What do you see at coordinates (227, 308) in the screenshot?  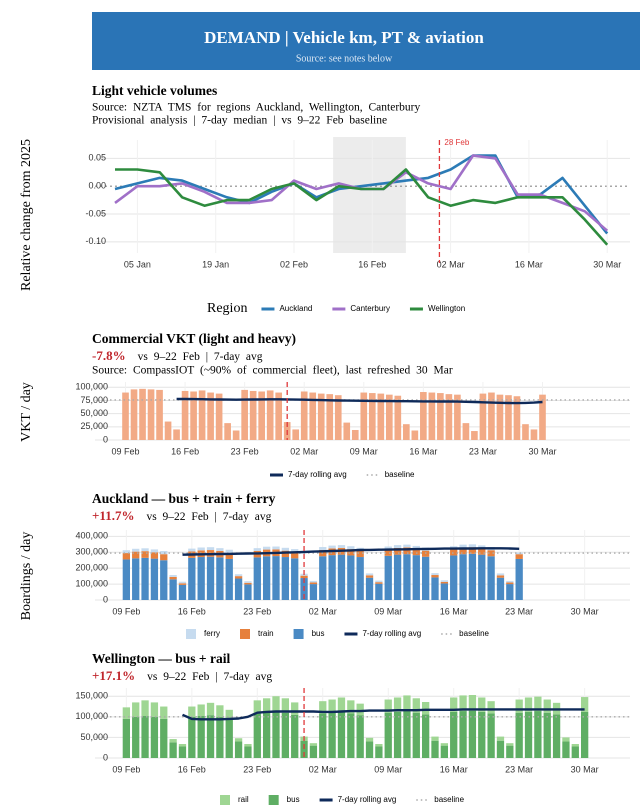 I see `legend-title: Region` at bounding box center [227, 308].